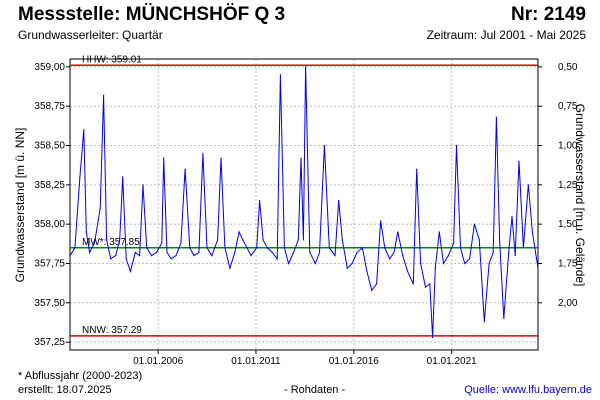  What do you see at coordinates (506, 35) in the screenshot?
I see `period-label: Zeitraum: Jul 2001 - Mai 2025` at bounding box center [506, 35].